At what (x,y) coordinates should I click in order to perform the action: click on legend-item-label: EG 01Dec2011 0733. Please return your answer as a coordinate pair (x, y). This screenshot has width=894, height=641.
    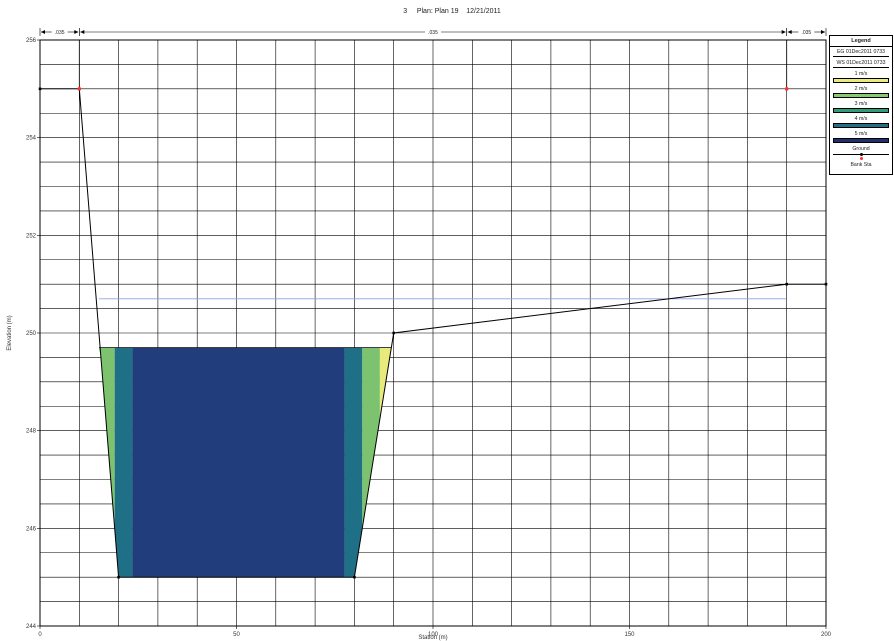
    Looking at the image, I should click on (861, 52).